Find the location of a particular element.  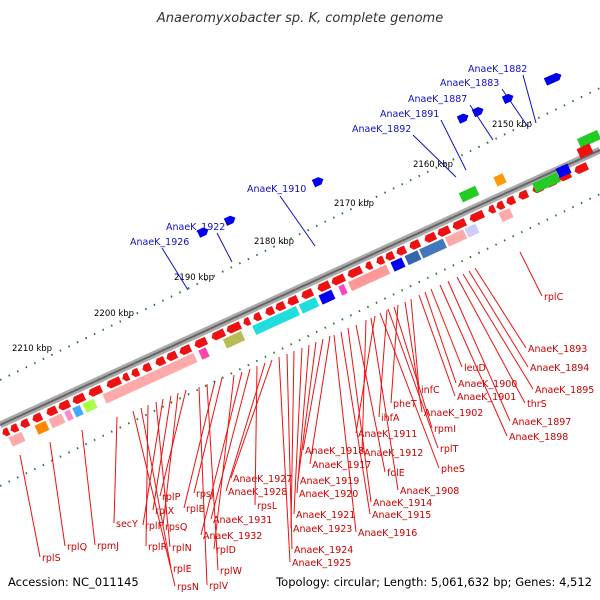

reverse-gene-label: infC is located at coordinates (430, 390).